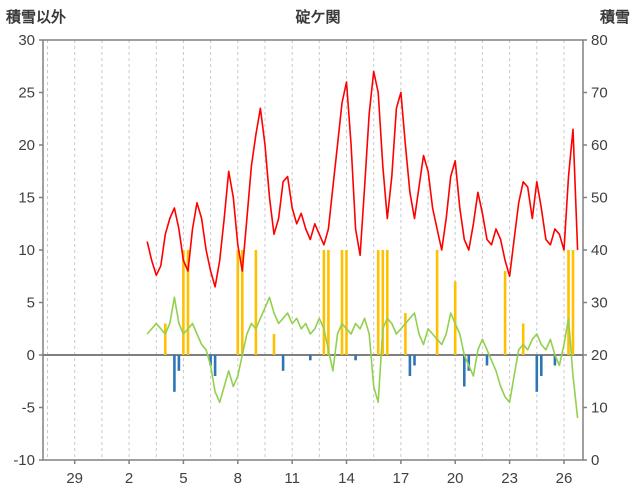 This screenshot has width=636, height=501. What do you see at coordinates (26, 40) in the screenshot?
I see `left-axis-tick-label: 30` at bounding box center [26, 40].